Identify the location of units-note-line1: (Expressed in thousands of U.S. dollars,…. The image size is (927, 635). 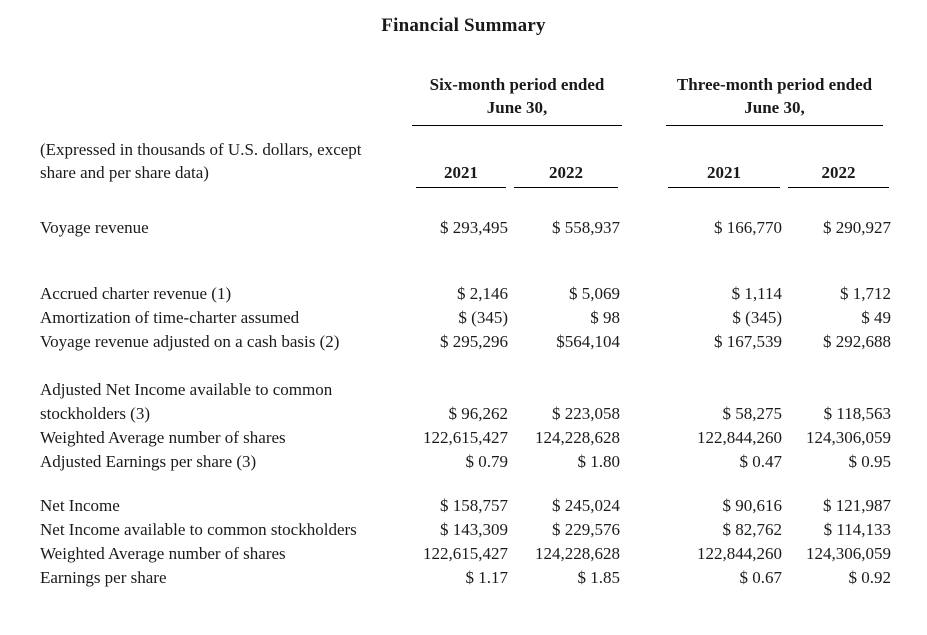
(201, 149).